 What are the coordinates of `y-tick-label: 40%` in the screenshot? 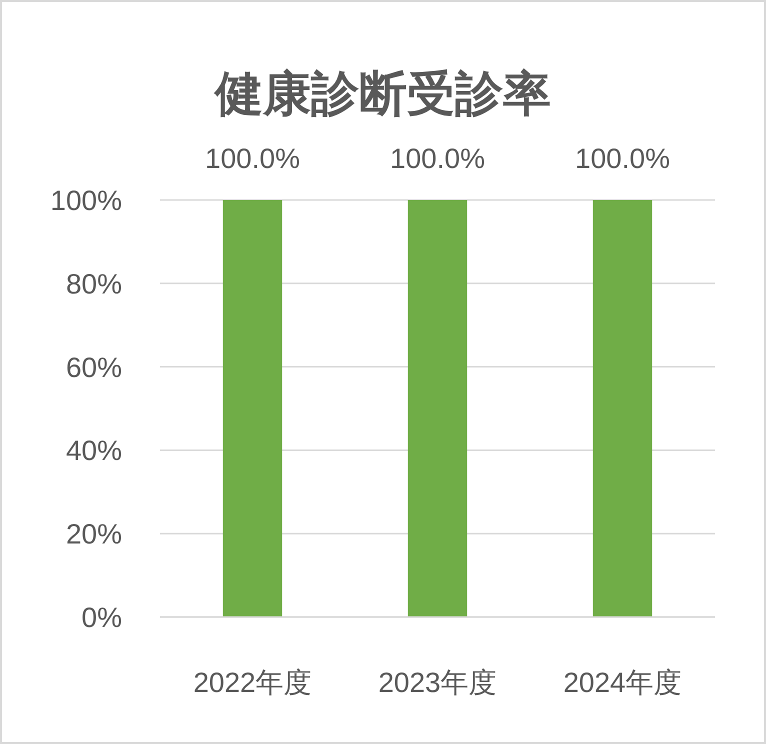 It's located at (94, 450).